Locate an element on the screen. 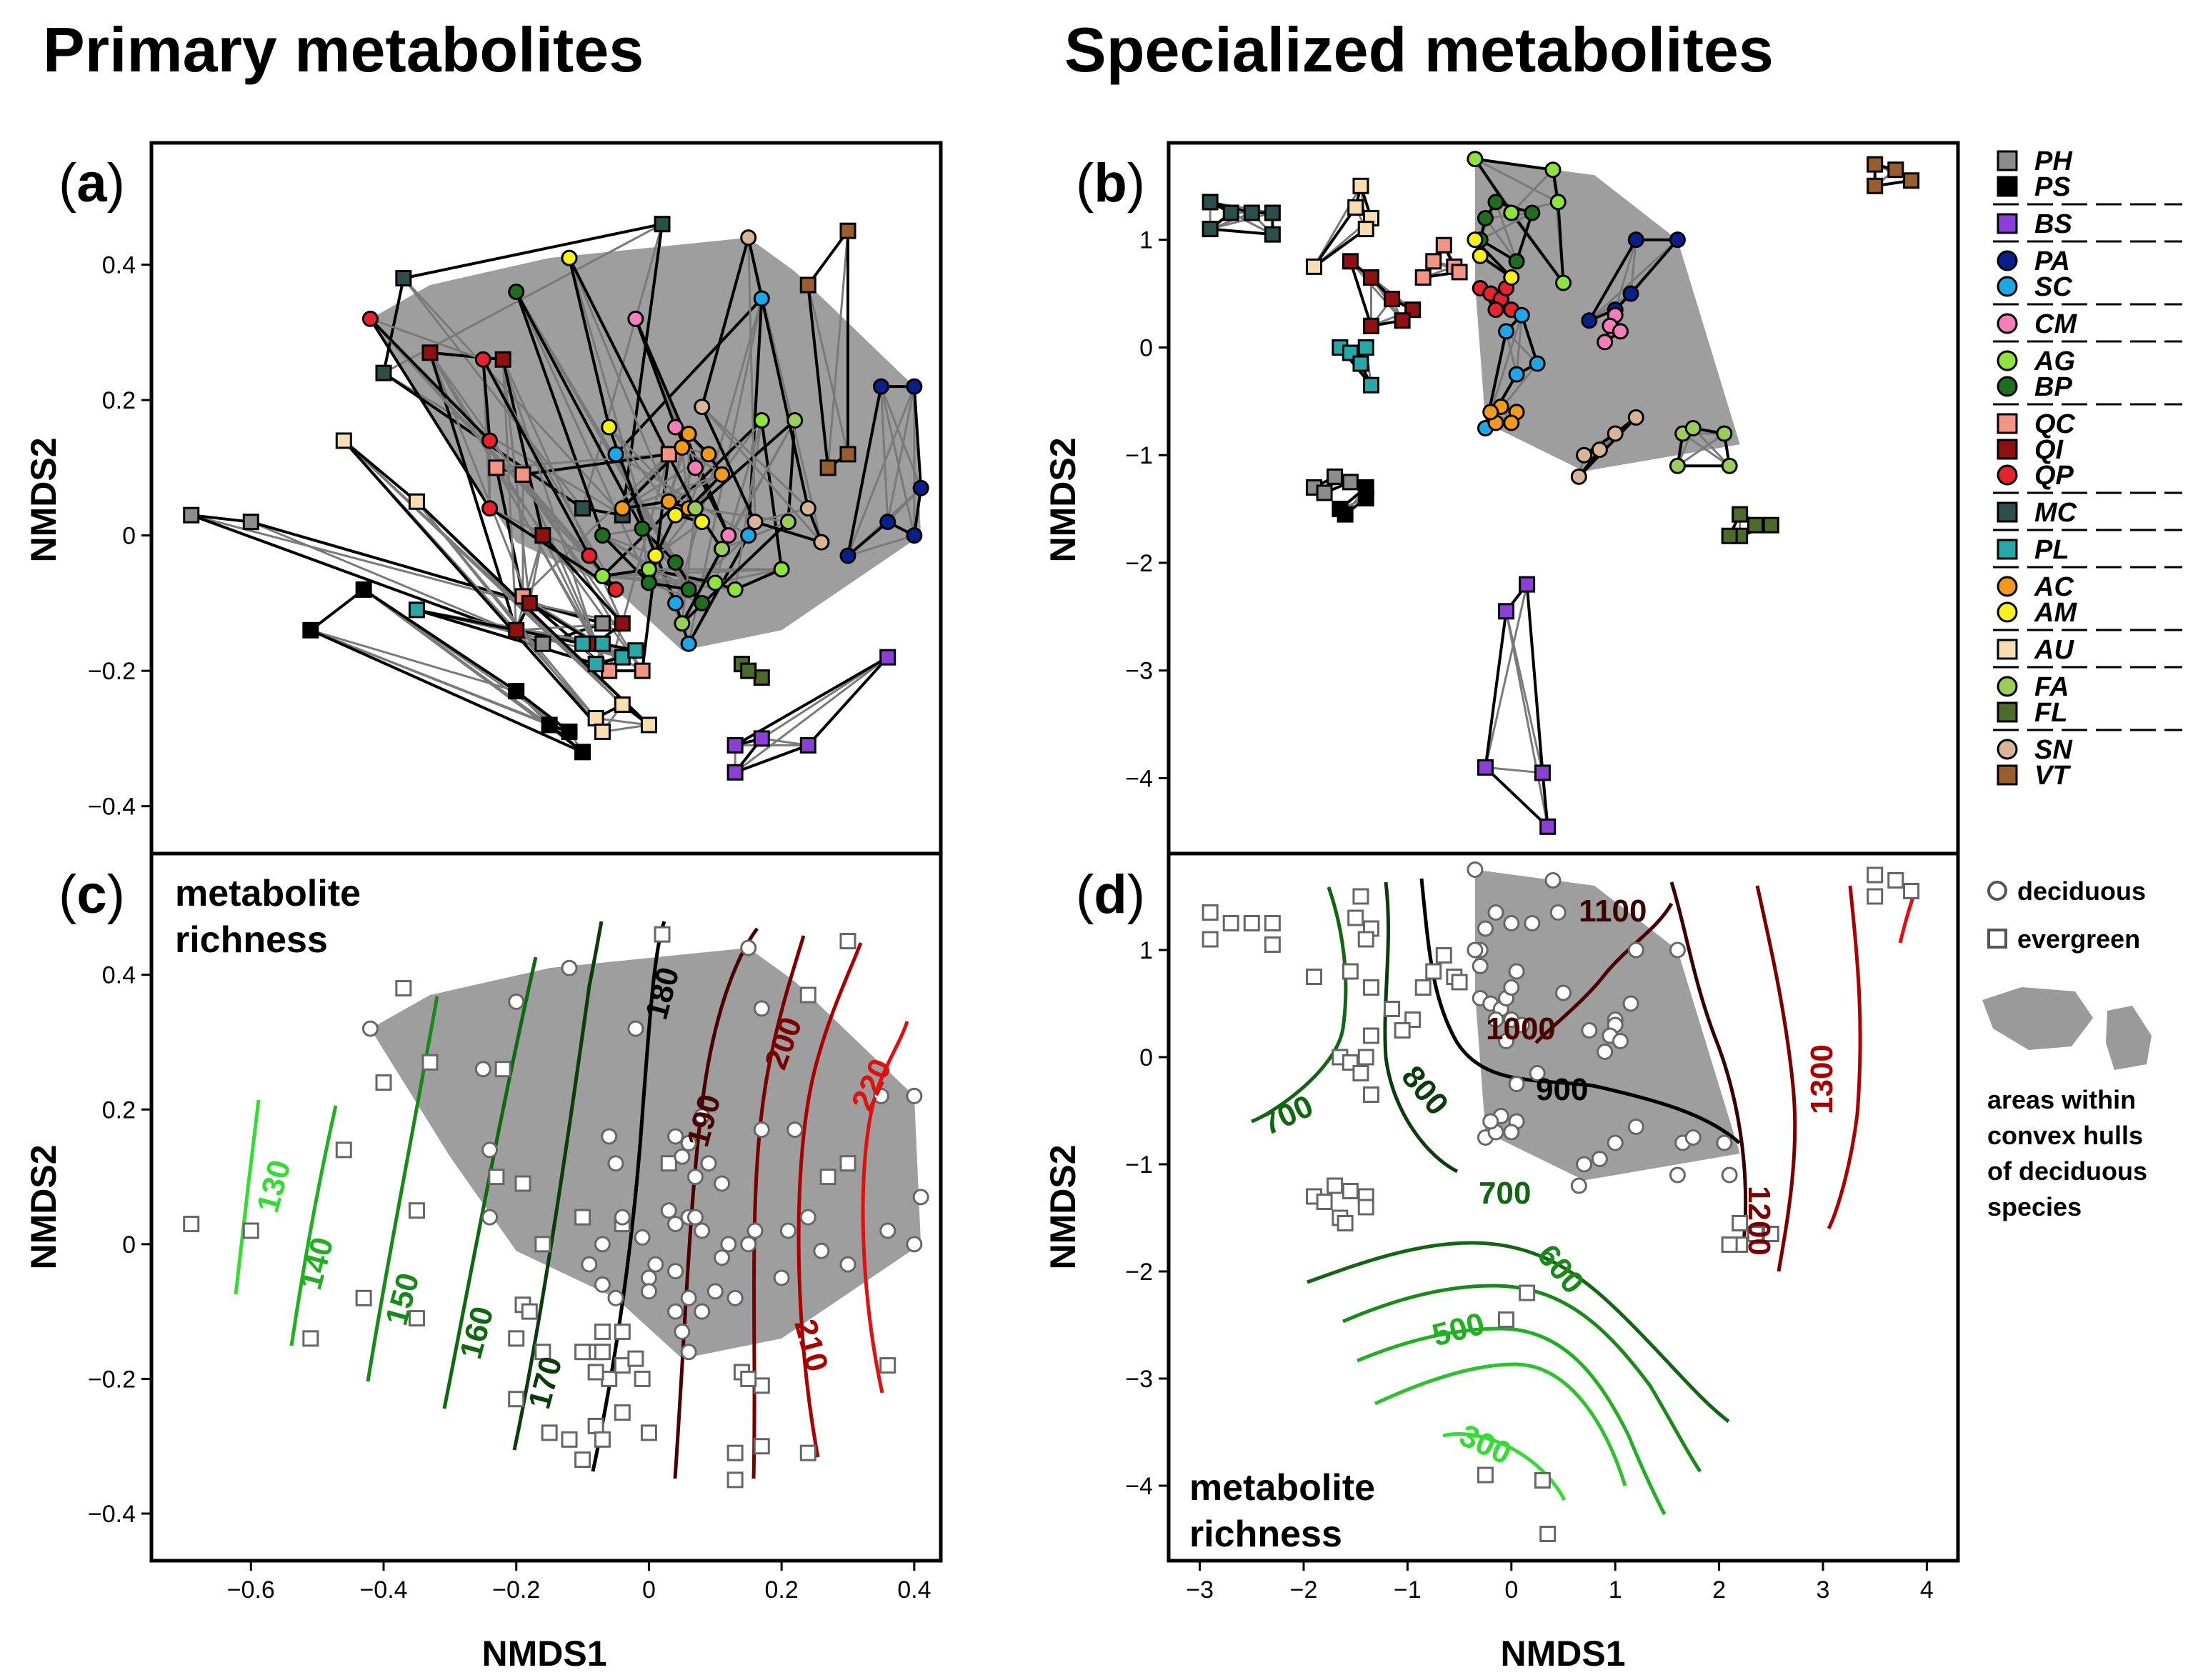  panel-c-hull is located at coordinates (645, 1153).